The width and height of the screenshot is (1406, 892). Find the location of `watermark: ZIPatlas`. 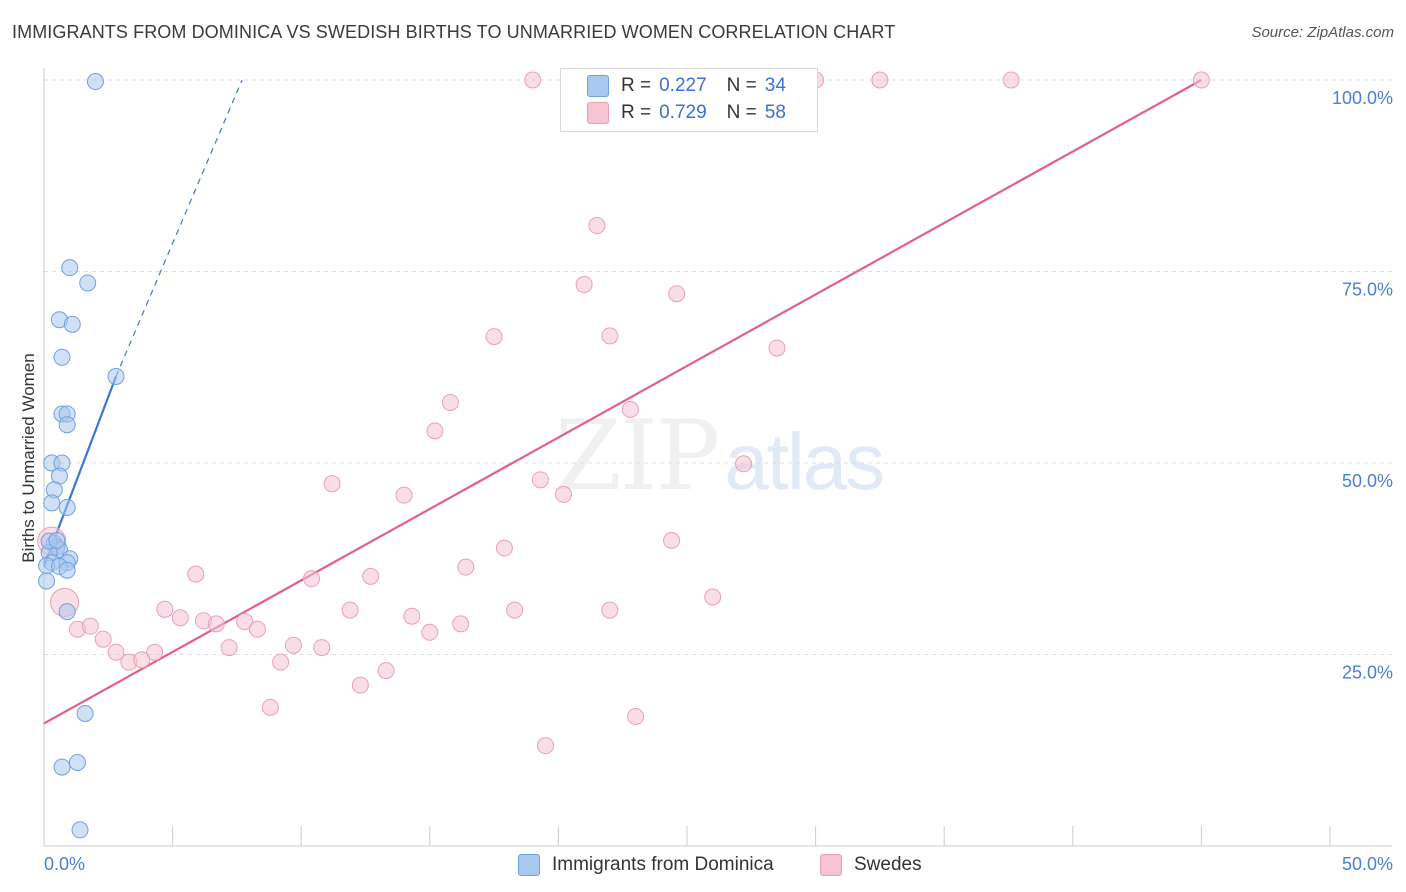

watermark: ZIPatlas is located at coordinates (720, 456).